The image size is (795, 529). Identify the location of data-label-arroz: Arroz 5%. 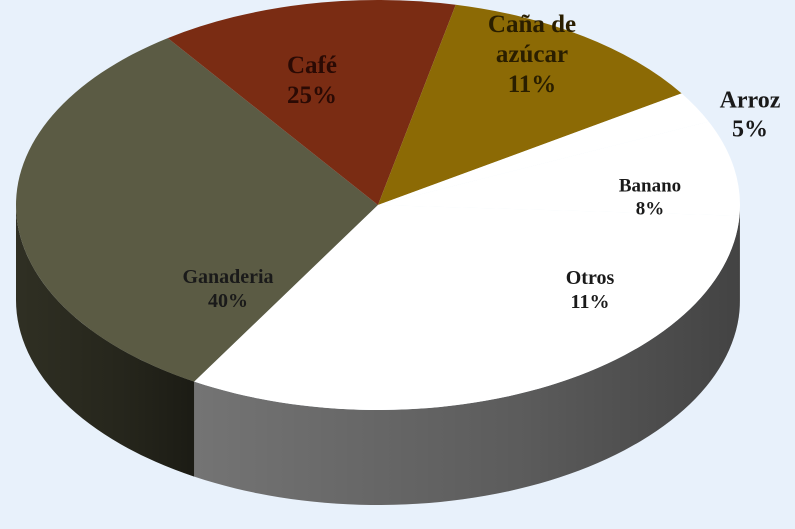
(750, 115).